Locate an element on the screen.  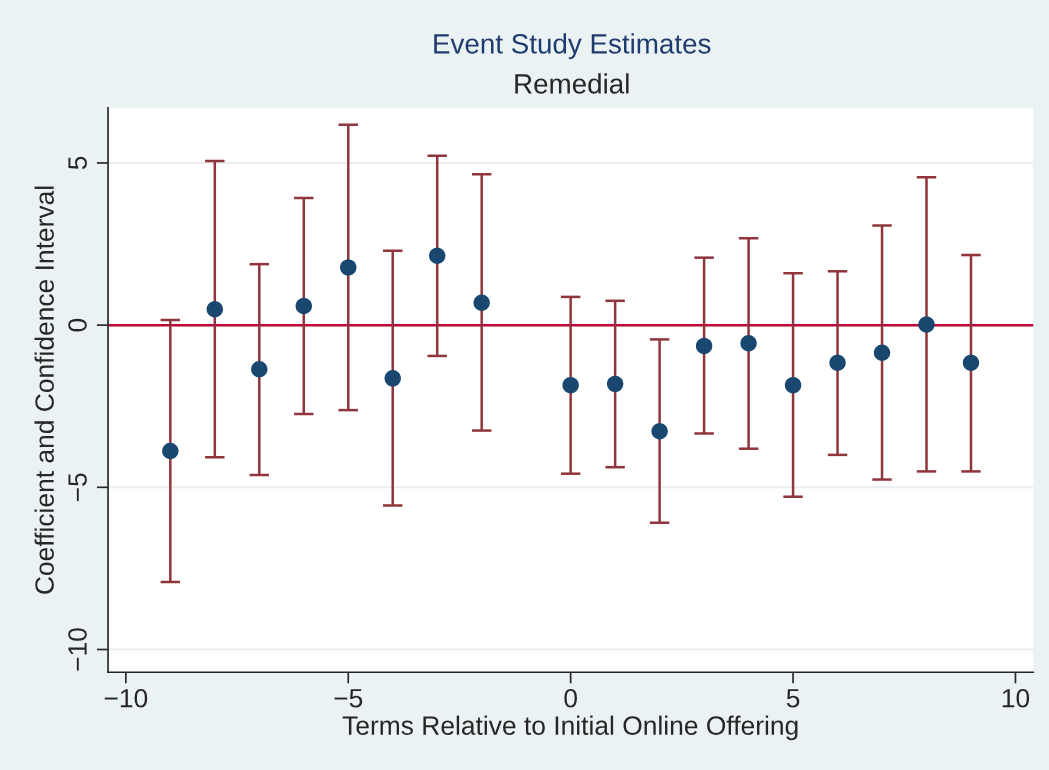
x-tick-label: 5 is located at coordinates (793, 698).